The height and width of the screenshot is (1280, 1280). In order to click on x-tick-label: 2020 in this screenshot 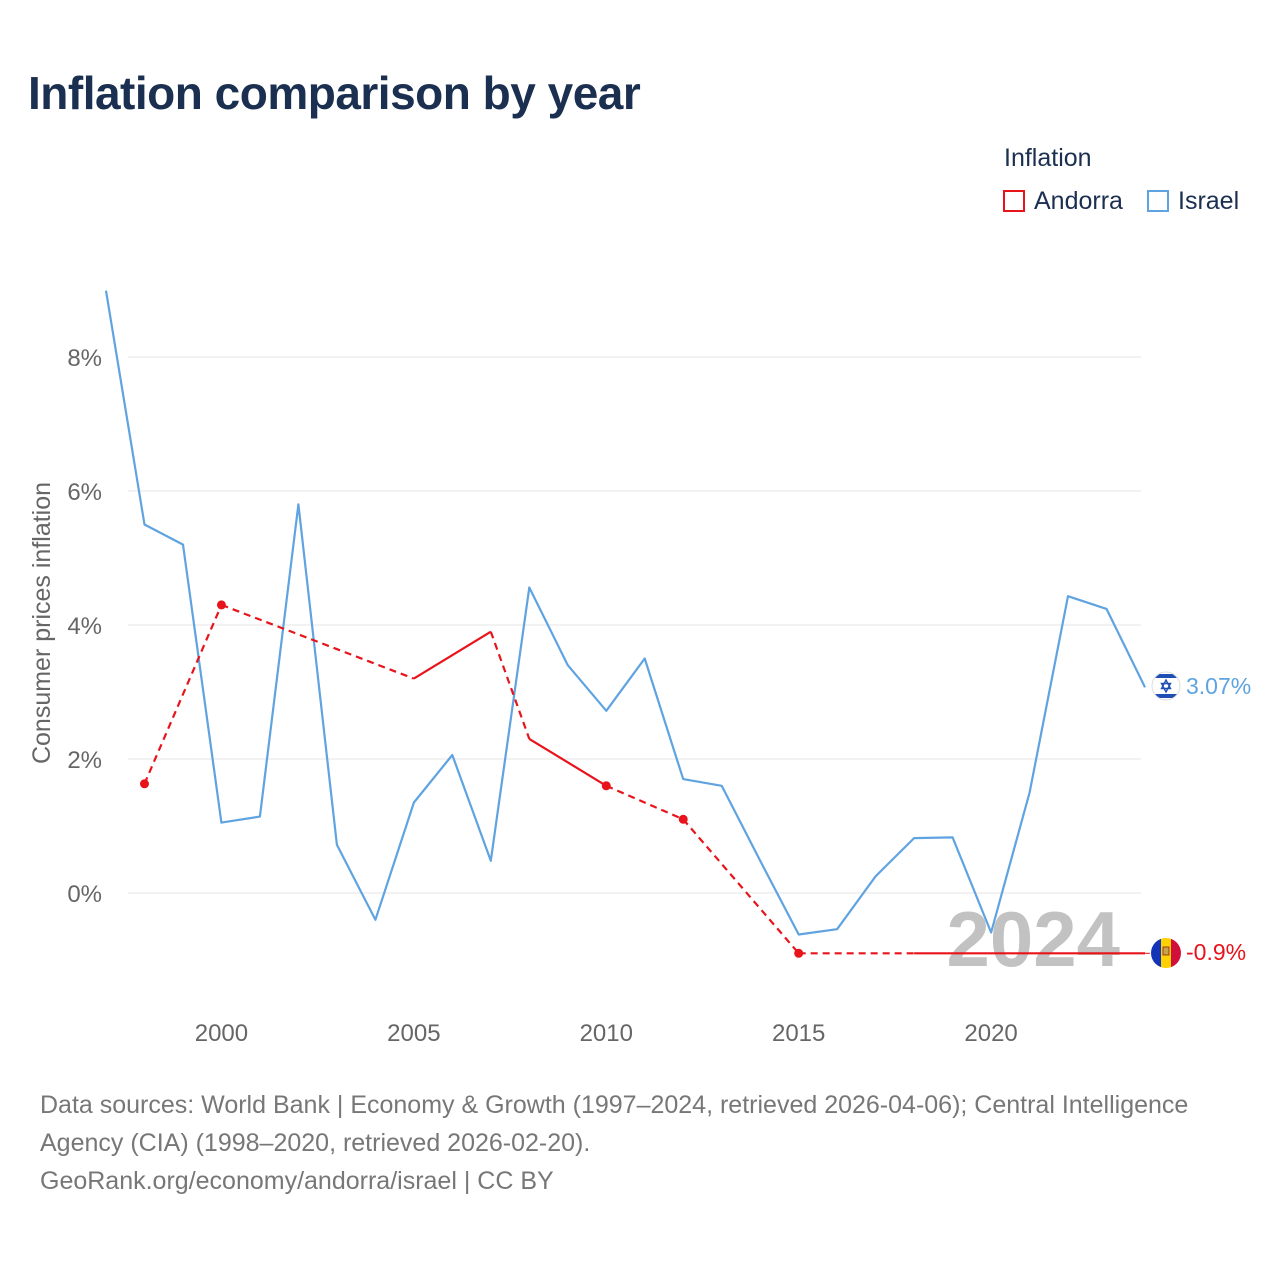, I will do `click(990, 1033)`.